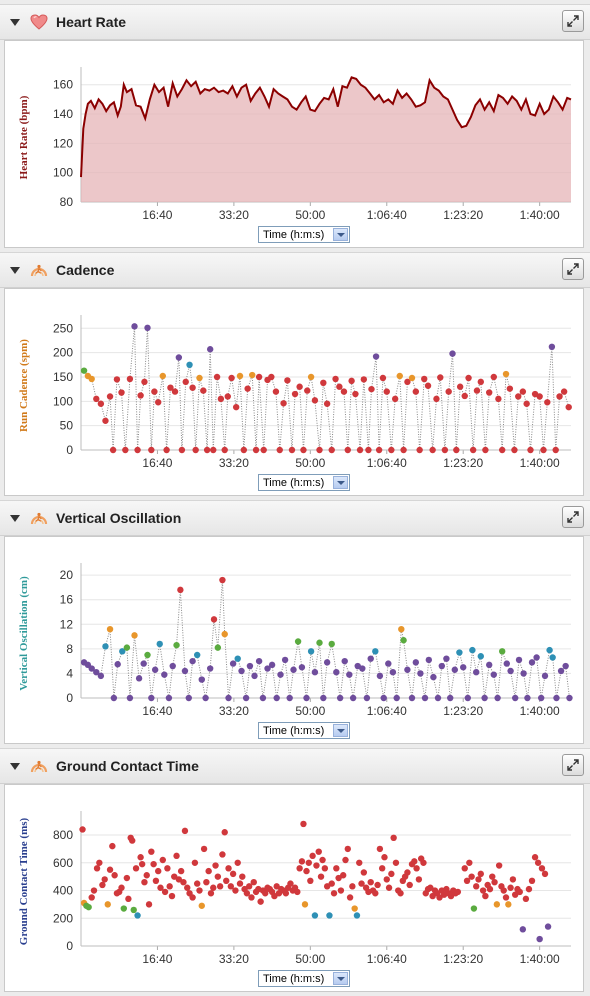 This screenshot has height=996, width=590. Describe the element at coordinates (63, 918) in the screenshot. I see `y-tick-label: 200` at that location.